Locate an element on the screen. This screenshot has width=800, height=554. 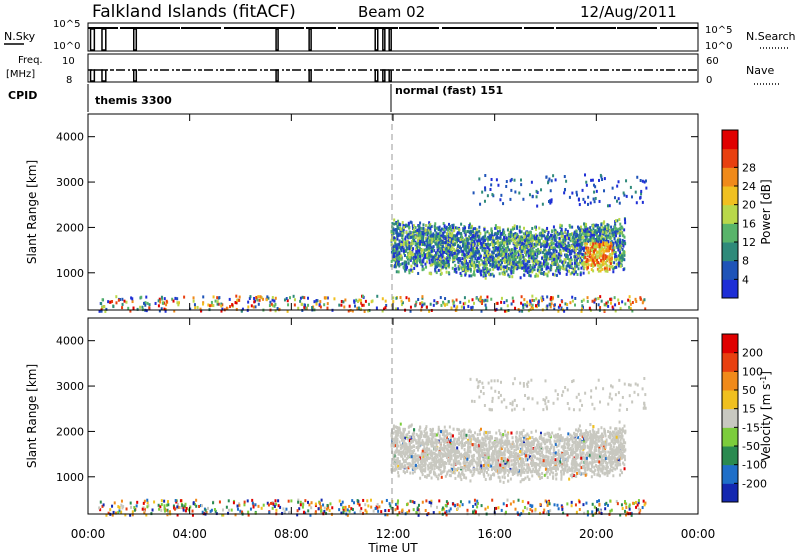
freq-unit: [MHz] is located at coordinates (20, 74).